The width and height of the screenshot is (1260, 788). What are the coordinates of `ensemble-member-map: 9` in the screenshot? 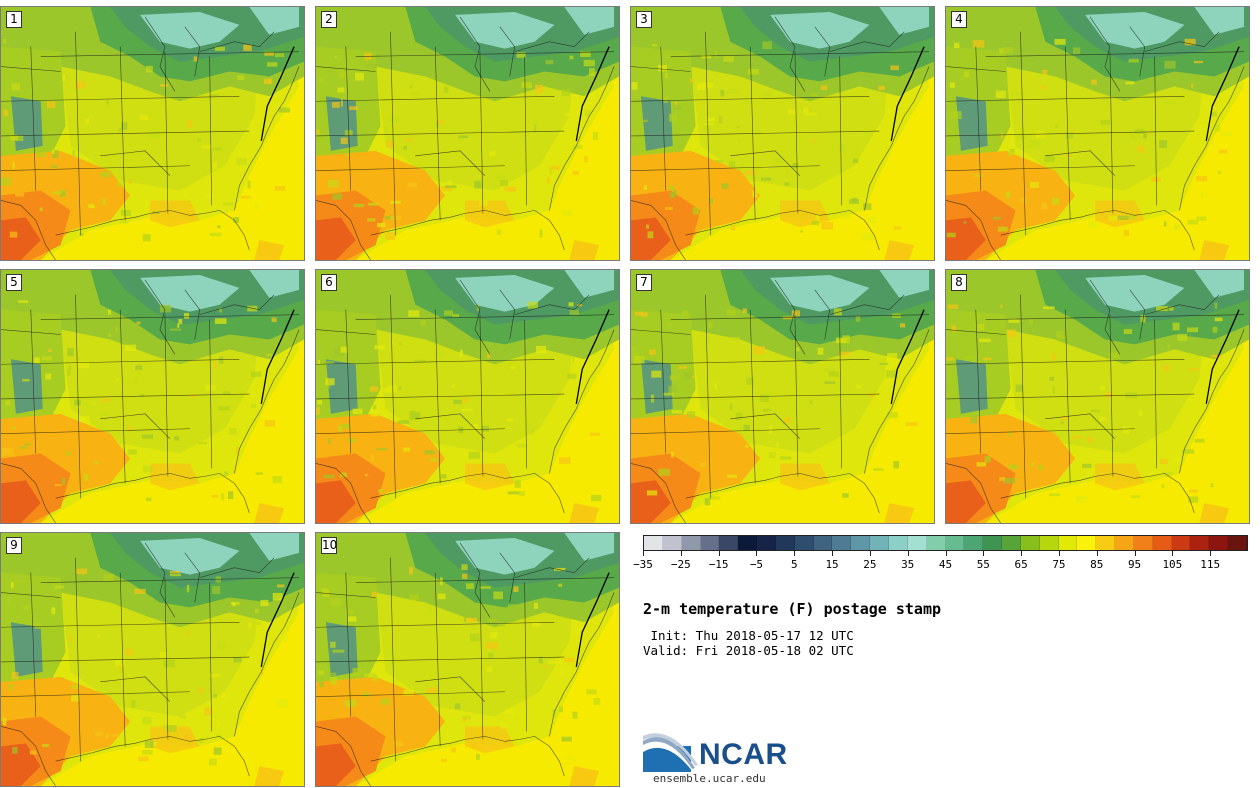 It's located at (152, 659).